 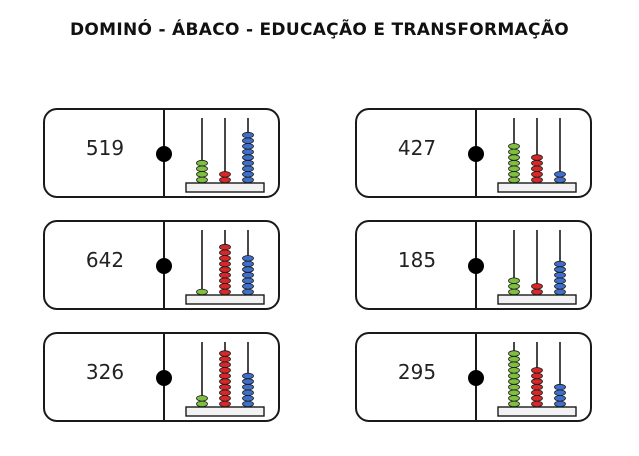 What do you see at coordinates (105, 372) in the screenshot?
I see `tile-number: 326` at bounding box center [105, 372].